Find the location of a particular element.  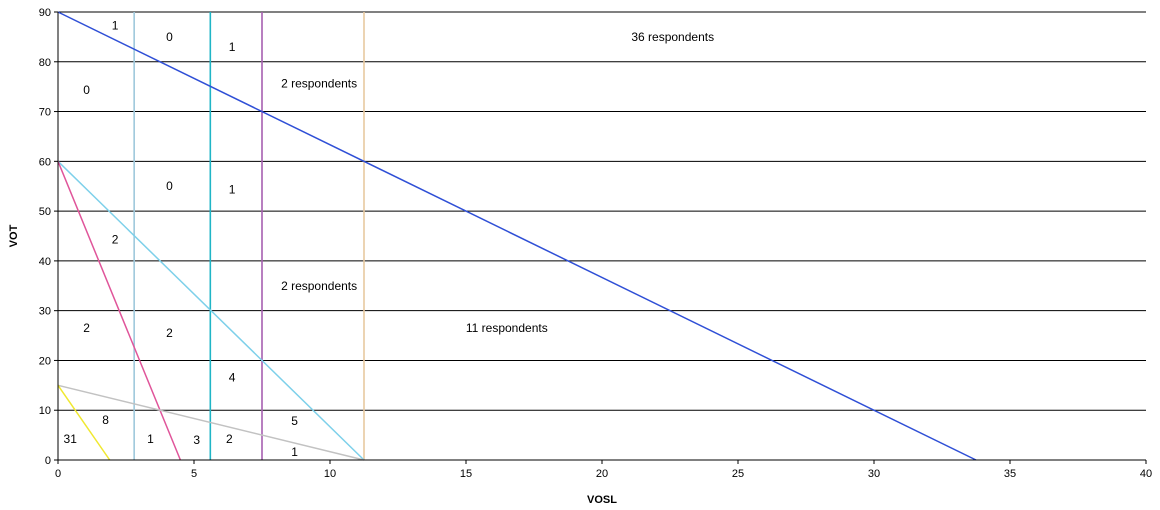

region-label: 4 is located at coordinates (232, 377).